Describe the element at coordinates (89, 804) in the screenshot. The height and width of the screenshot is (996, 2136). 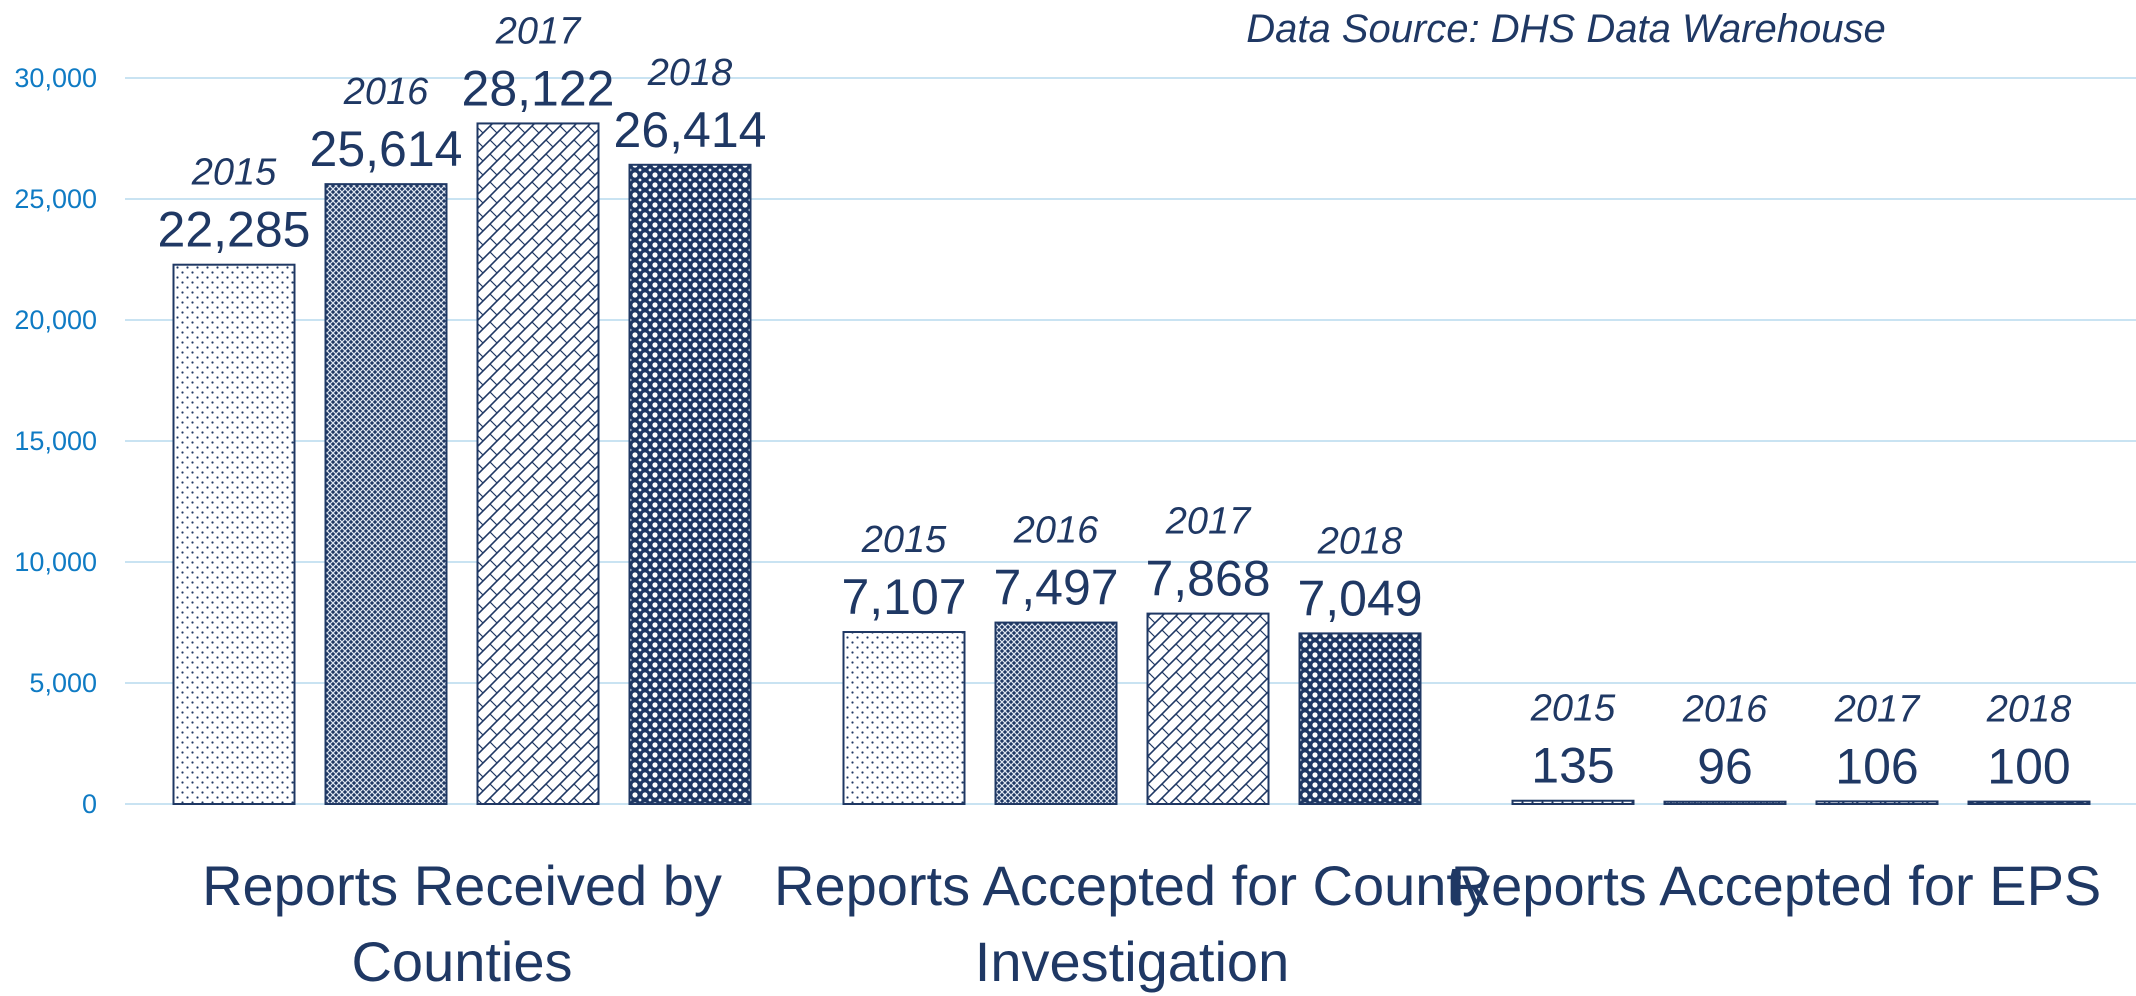
I see `y-tick-label: 0` at that location.